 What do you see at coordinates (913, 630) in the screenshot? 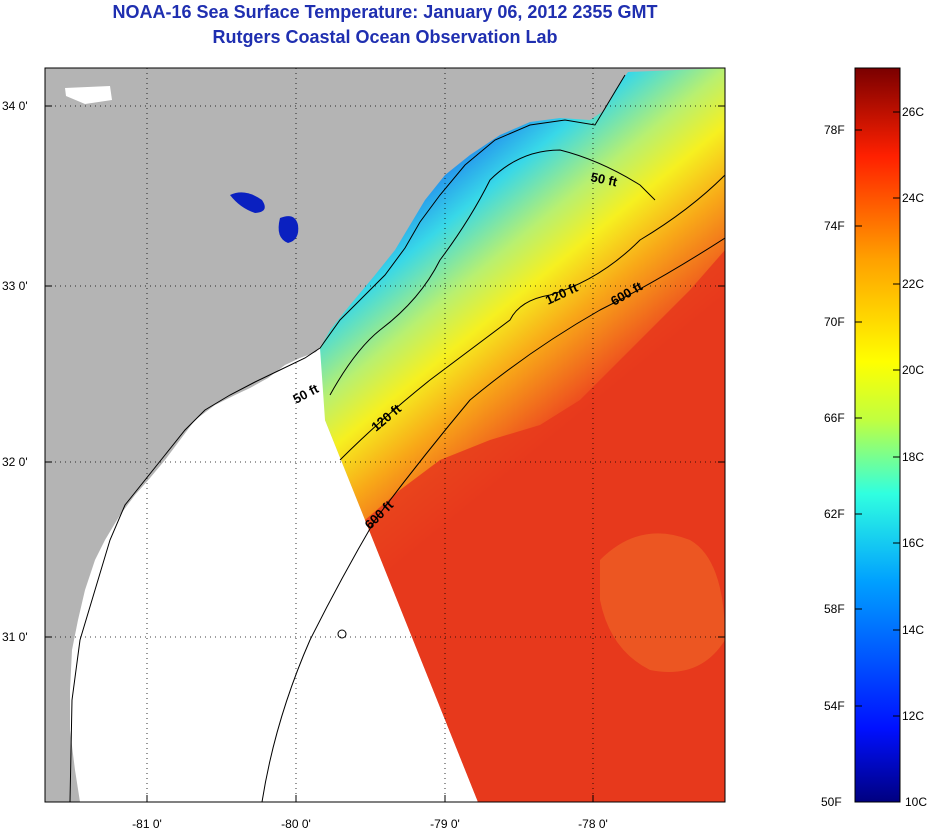
I see `colorbar-c-label: 14C` at bounding box center [913, 630].